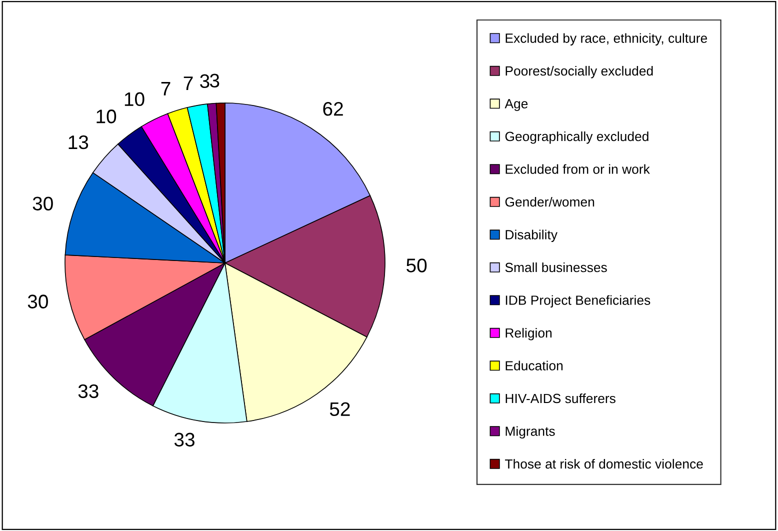 This screenshot has height=531, width=778. Describe the element at coordinates (549, 201) in the screenshot. I see `legend-label: Gender/women` at that location.